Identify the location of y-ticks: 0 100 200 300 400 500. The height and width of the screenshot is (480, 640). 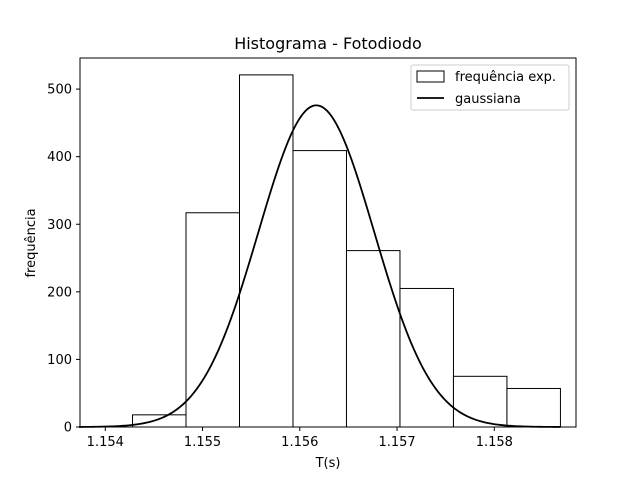
(63, 259).